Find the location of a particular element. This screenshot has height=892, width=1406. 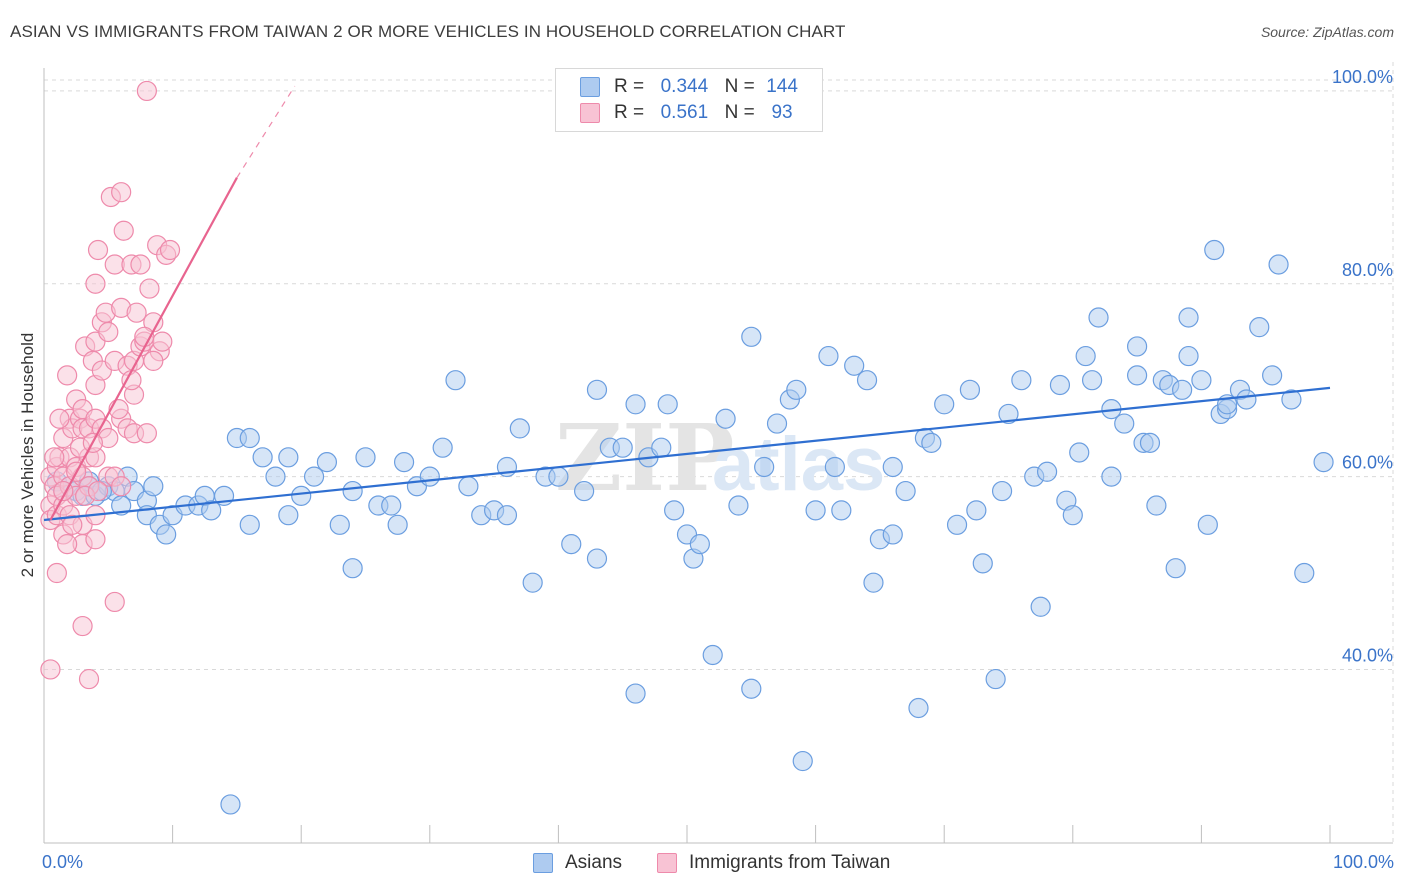

y-tick-label: 40.0% is located at coordinates (1367, 655).